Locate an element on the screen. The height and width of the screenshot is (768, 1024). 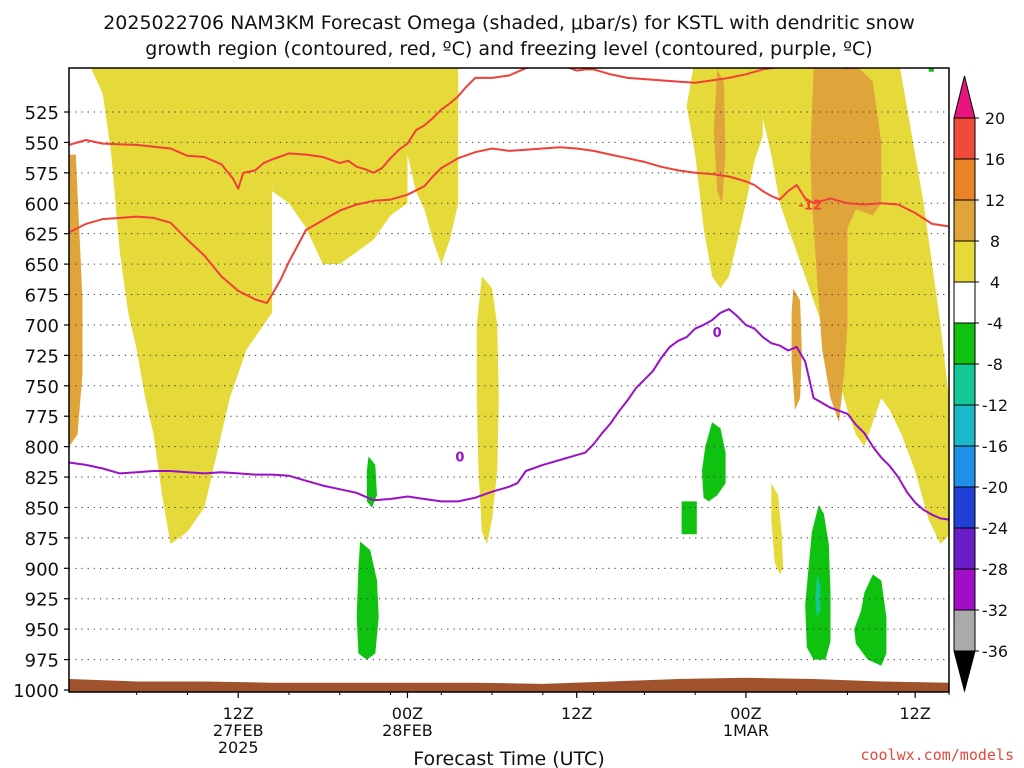
y-tick-label-850: 850 is located at coordinates (42, 508).